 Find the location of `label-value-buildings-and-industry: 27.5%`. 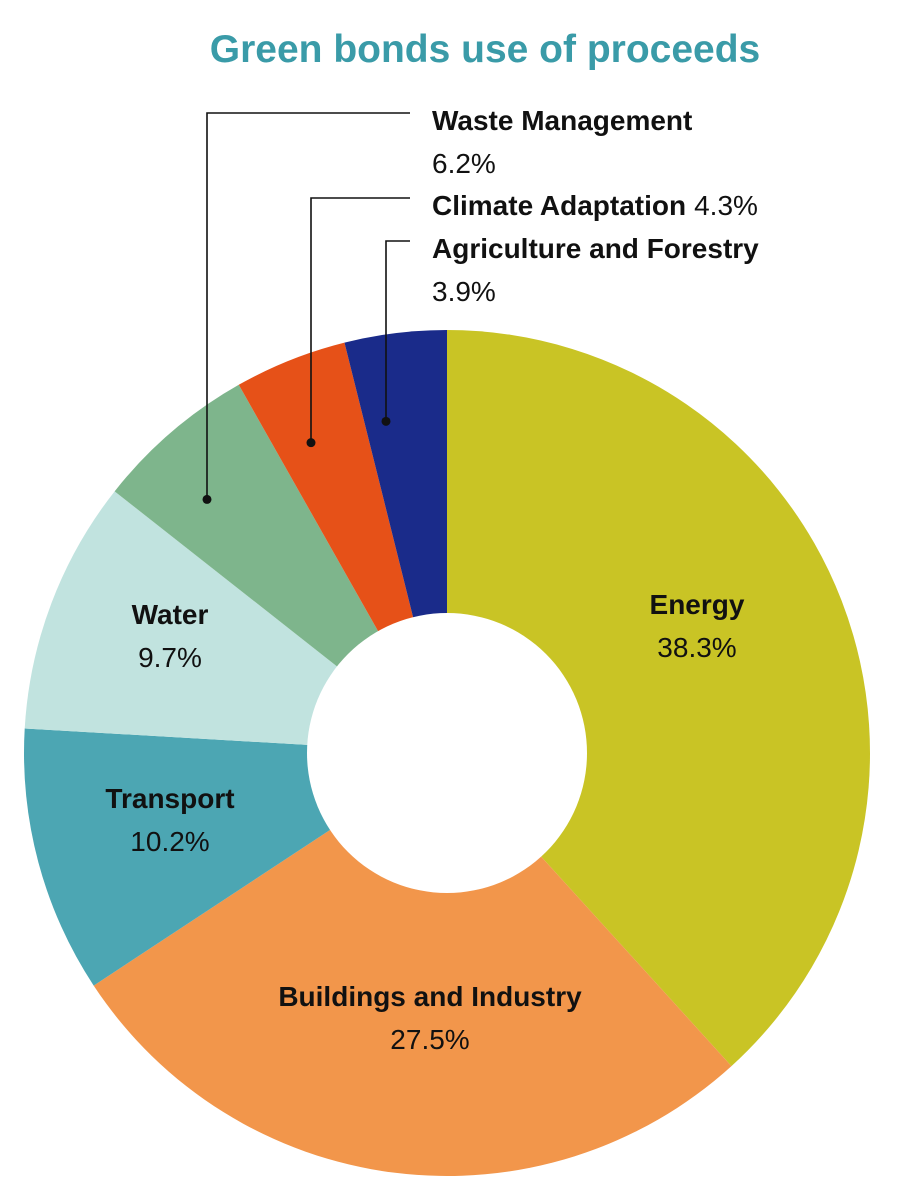

label-value-buildings-and-industry: 27.5% is located at coordinates (429, 1039).